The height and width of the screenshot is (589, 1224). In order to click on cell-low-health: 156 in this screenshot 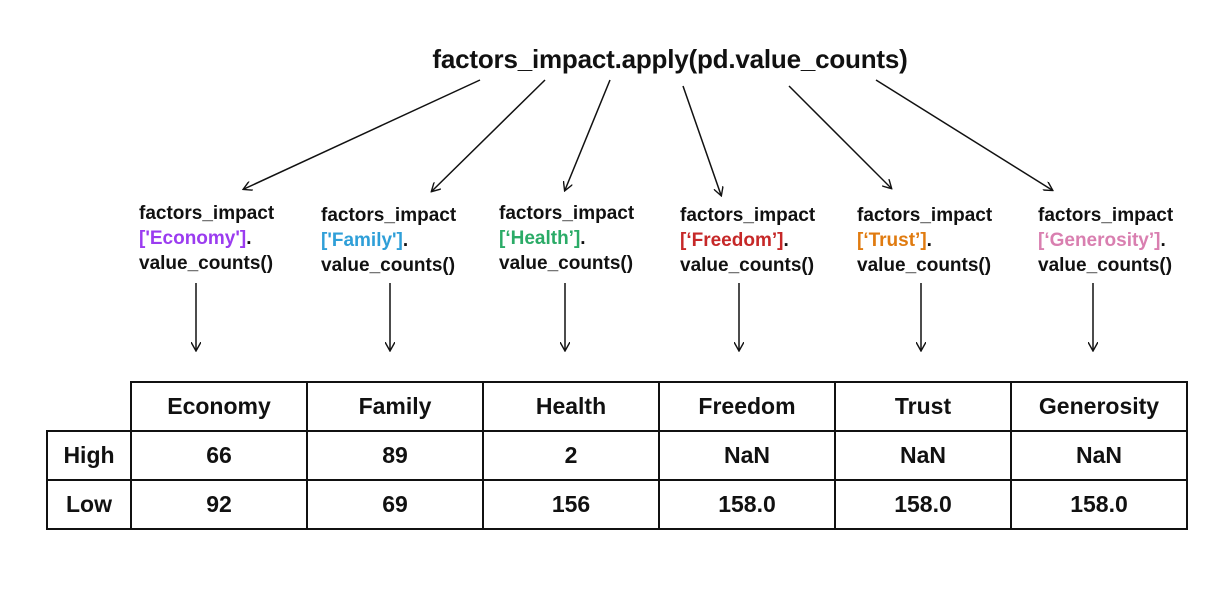, I will do `click(571, 504)`.